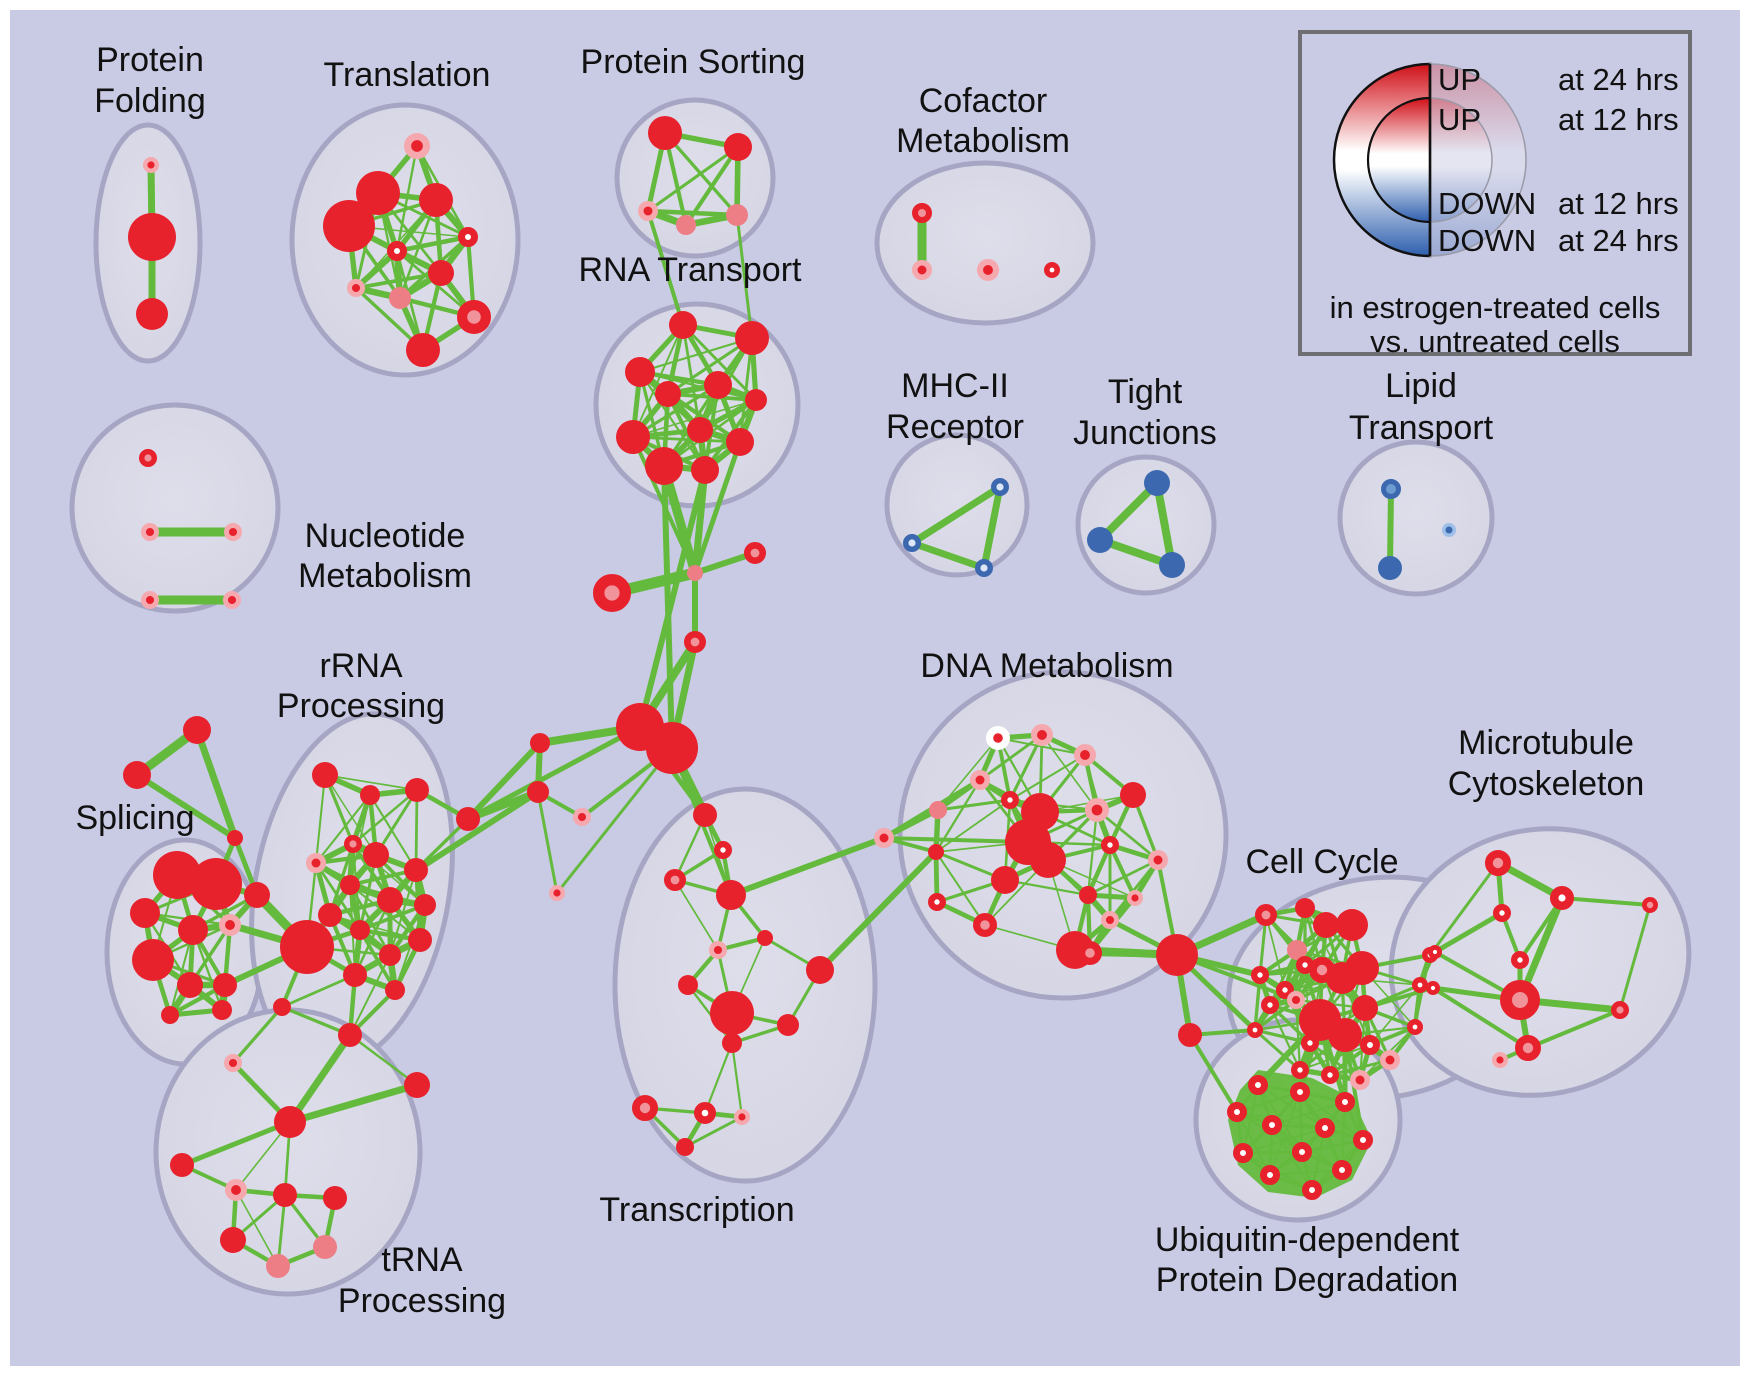 This screenshot has height=1376, width=1750. What do you see at coordinates (1618, 240) in the screenshot?
I see `legend-time-label-3: at 24 hrs` at bounding box center [1618, 240].